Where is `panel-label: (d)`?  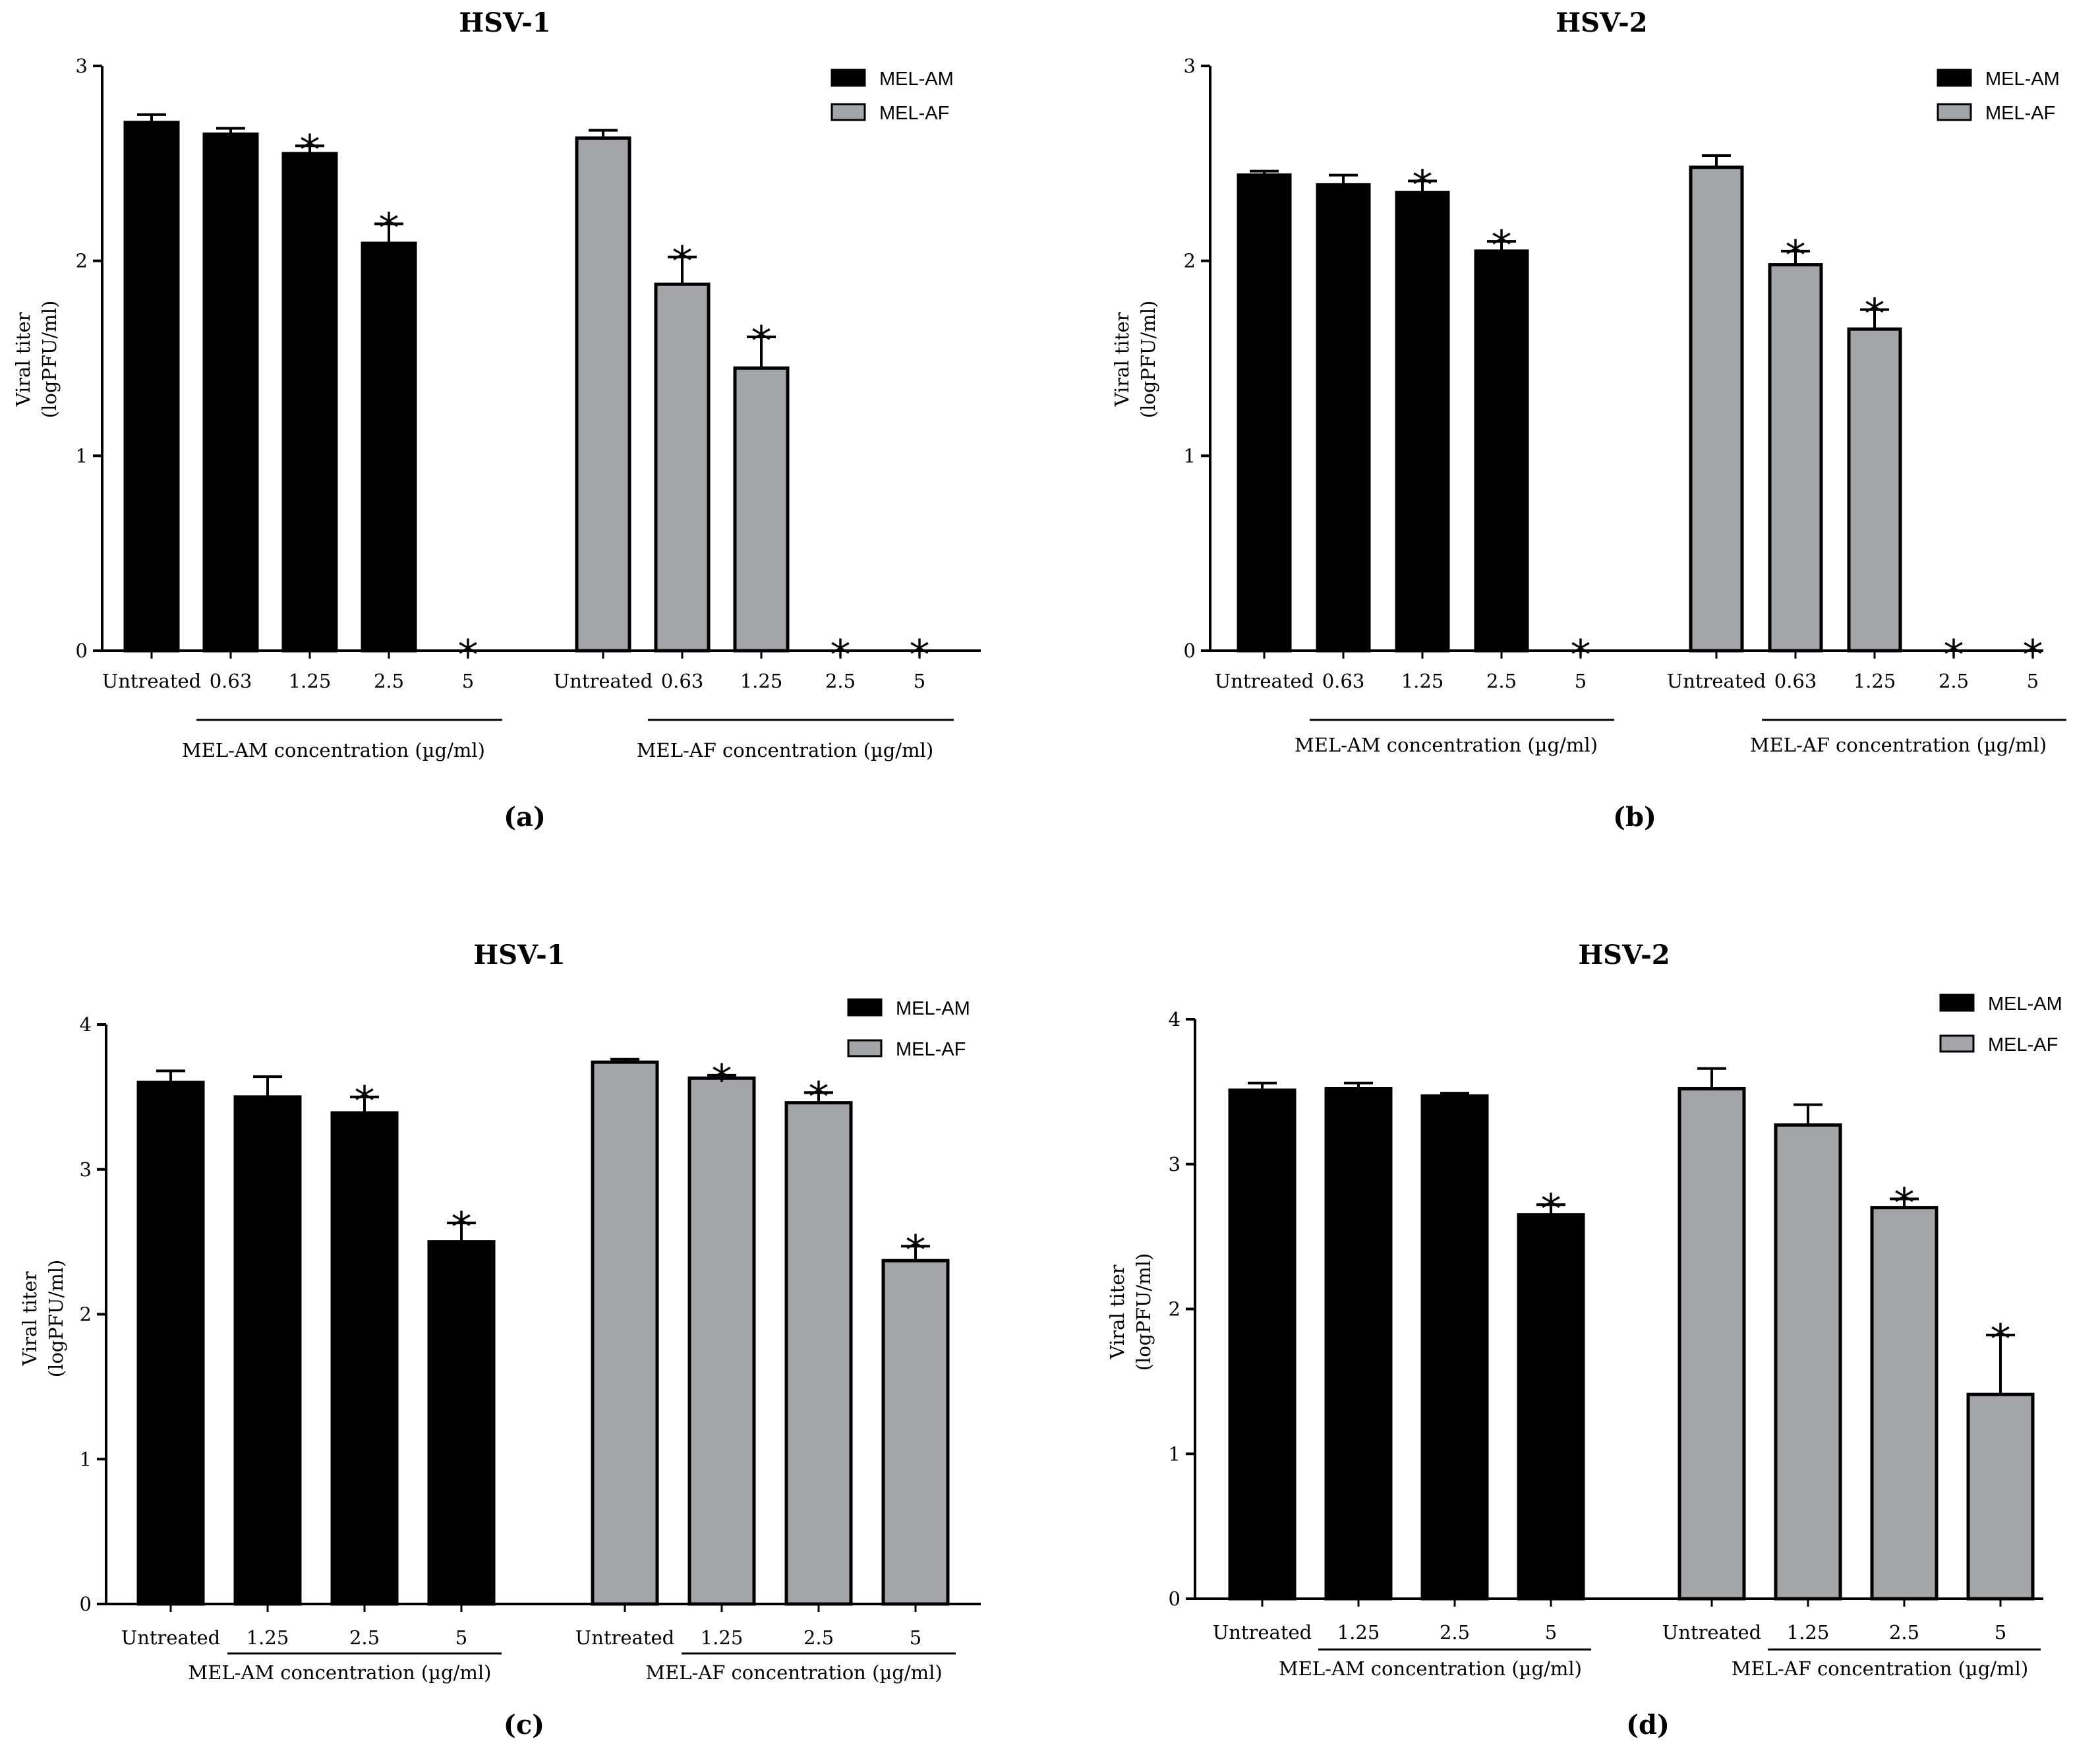 panel-label: (d) is located at coordinates (1648, 1724).